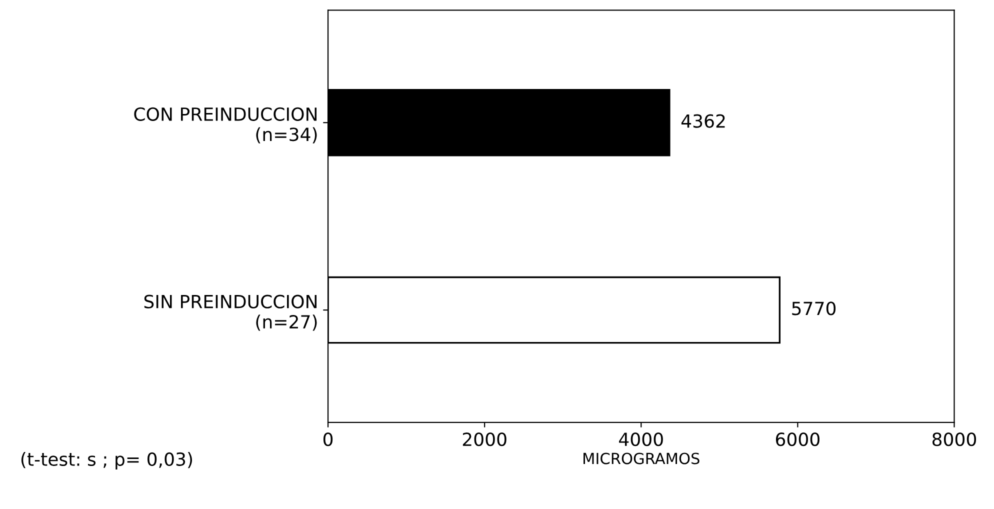 This screenshot has height=509, width=994. What do you see at coordinates (703, 121) in the screenshot?
I see `data-label: 4362` at bounding box center [703, 121].